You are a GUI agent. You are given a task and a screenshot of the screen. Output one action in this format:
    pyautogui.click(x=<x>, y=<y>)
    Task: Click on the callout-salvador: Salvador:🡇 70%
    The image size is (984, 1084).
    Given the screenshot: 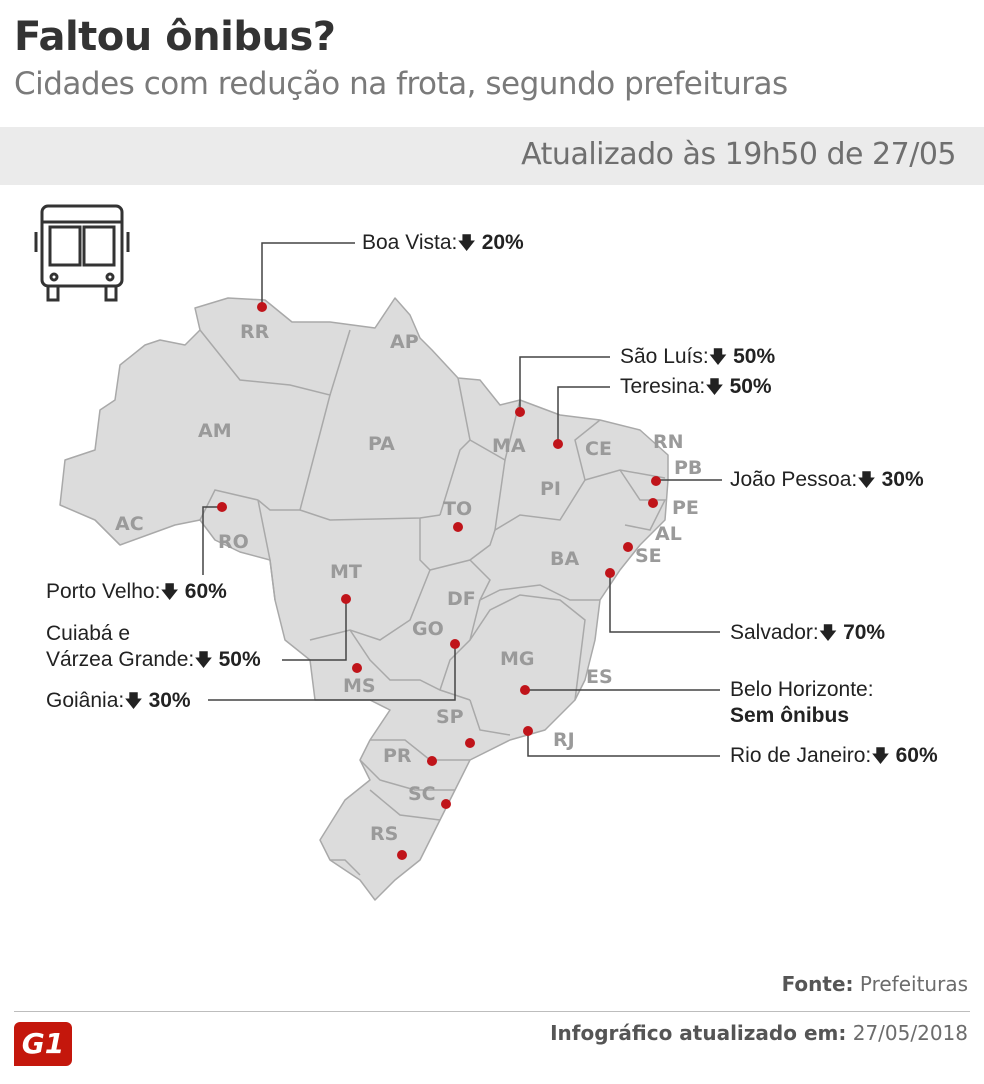 What is the action you would take?
    pyautogui.click(x=807, y=633)
    